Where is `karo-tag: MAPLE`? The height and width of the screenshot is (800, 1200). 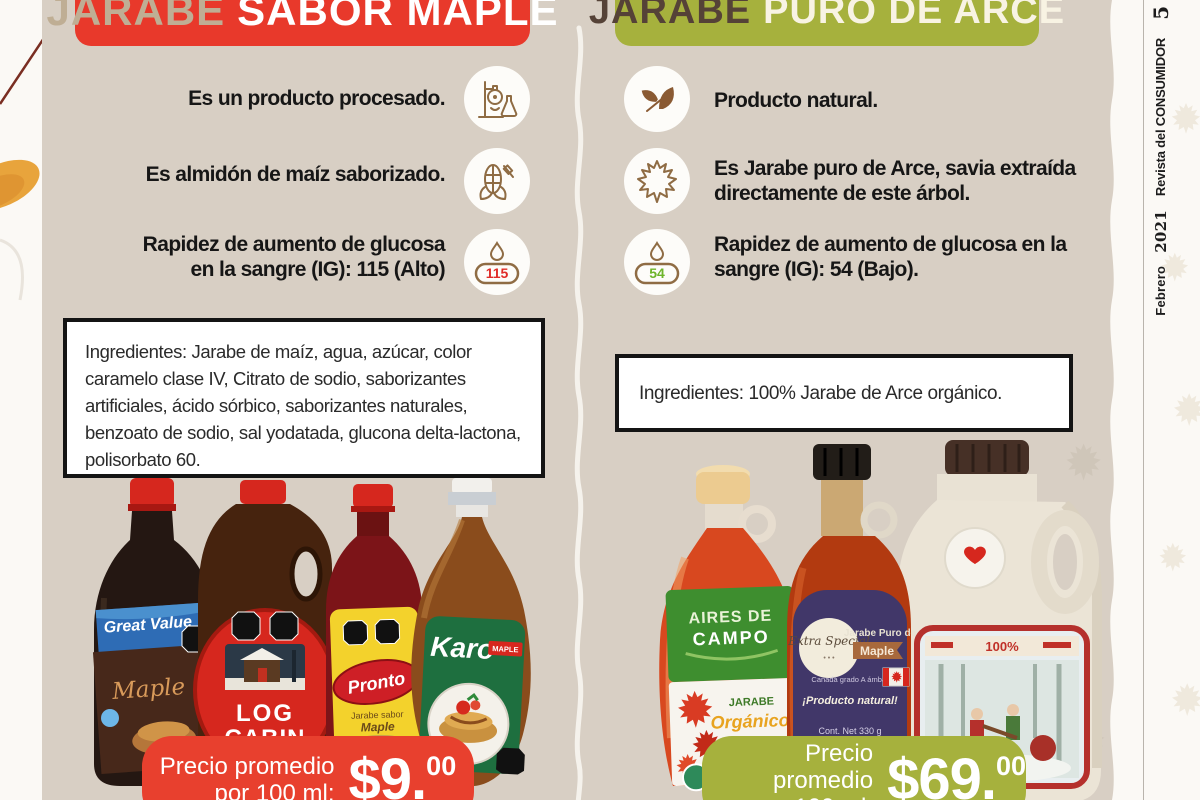
karo-tag: MAPLE is located at coordinates (505, 649).